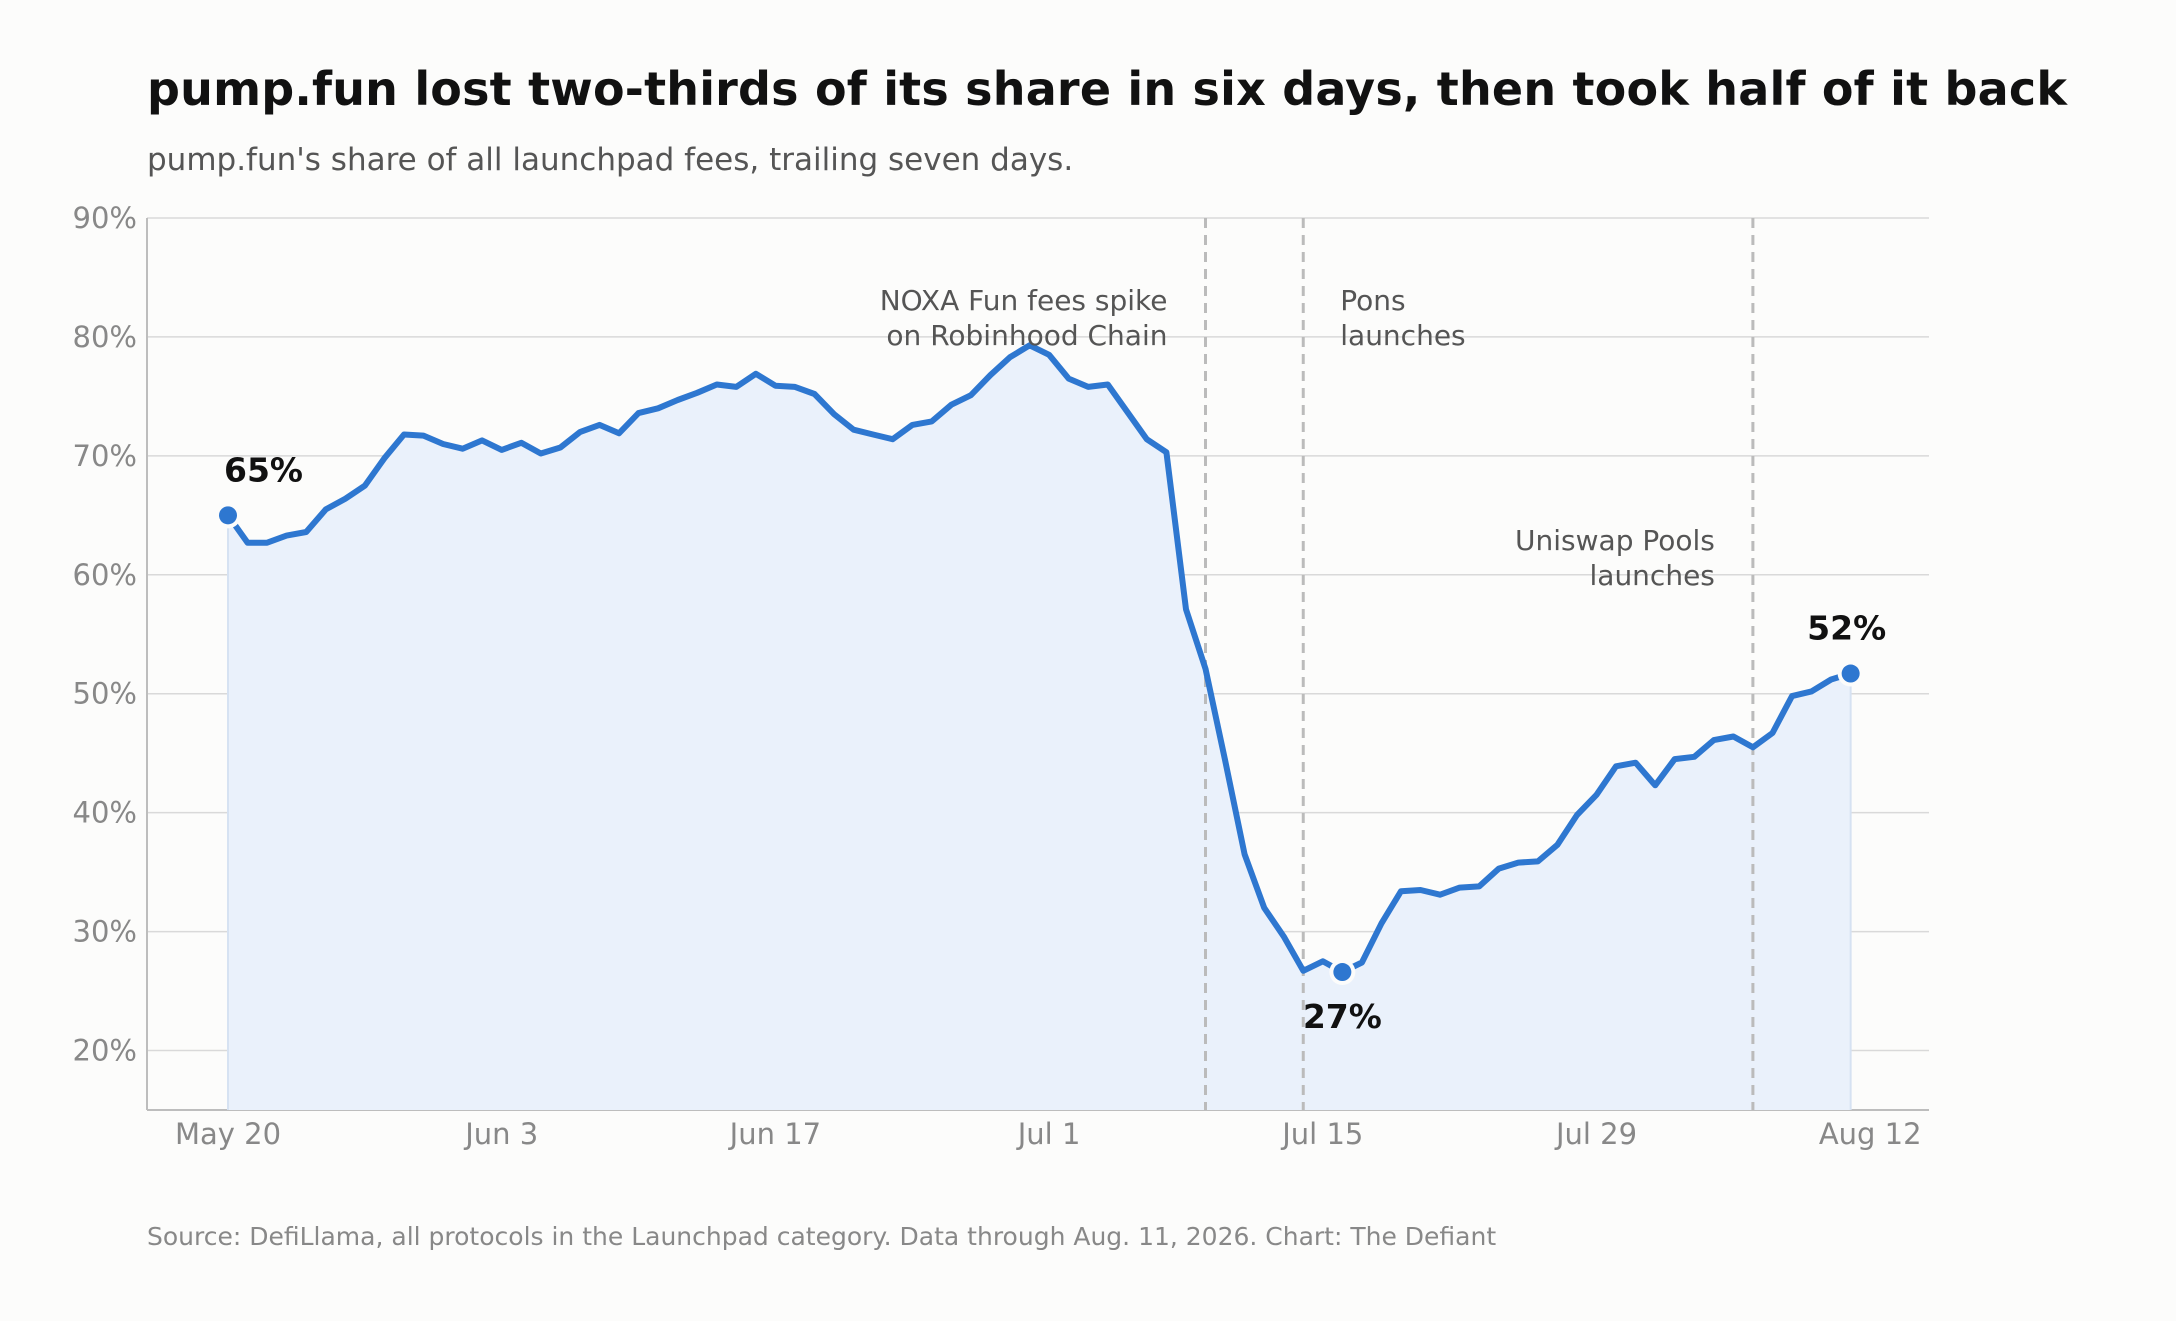 This screenshot has width=2176, height=1321. I want to click on y-tick-label: 80%, so click(105, 337).